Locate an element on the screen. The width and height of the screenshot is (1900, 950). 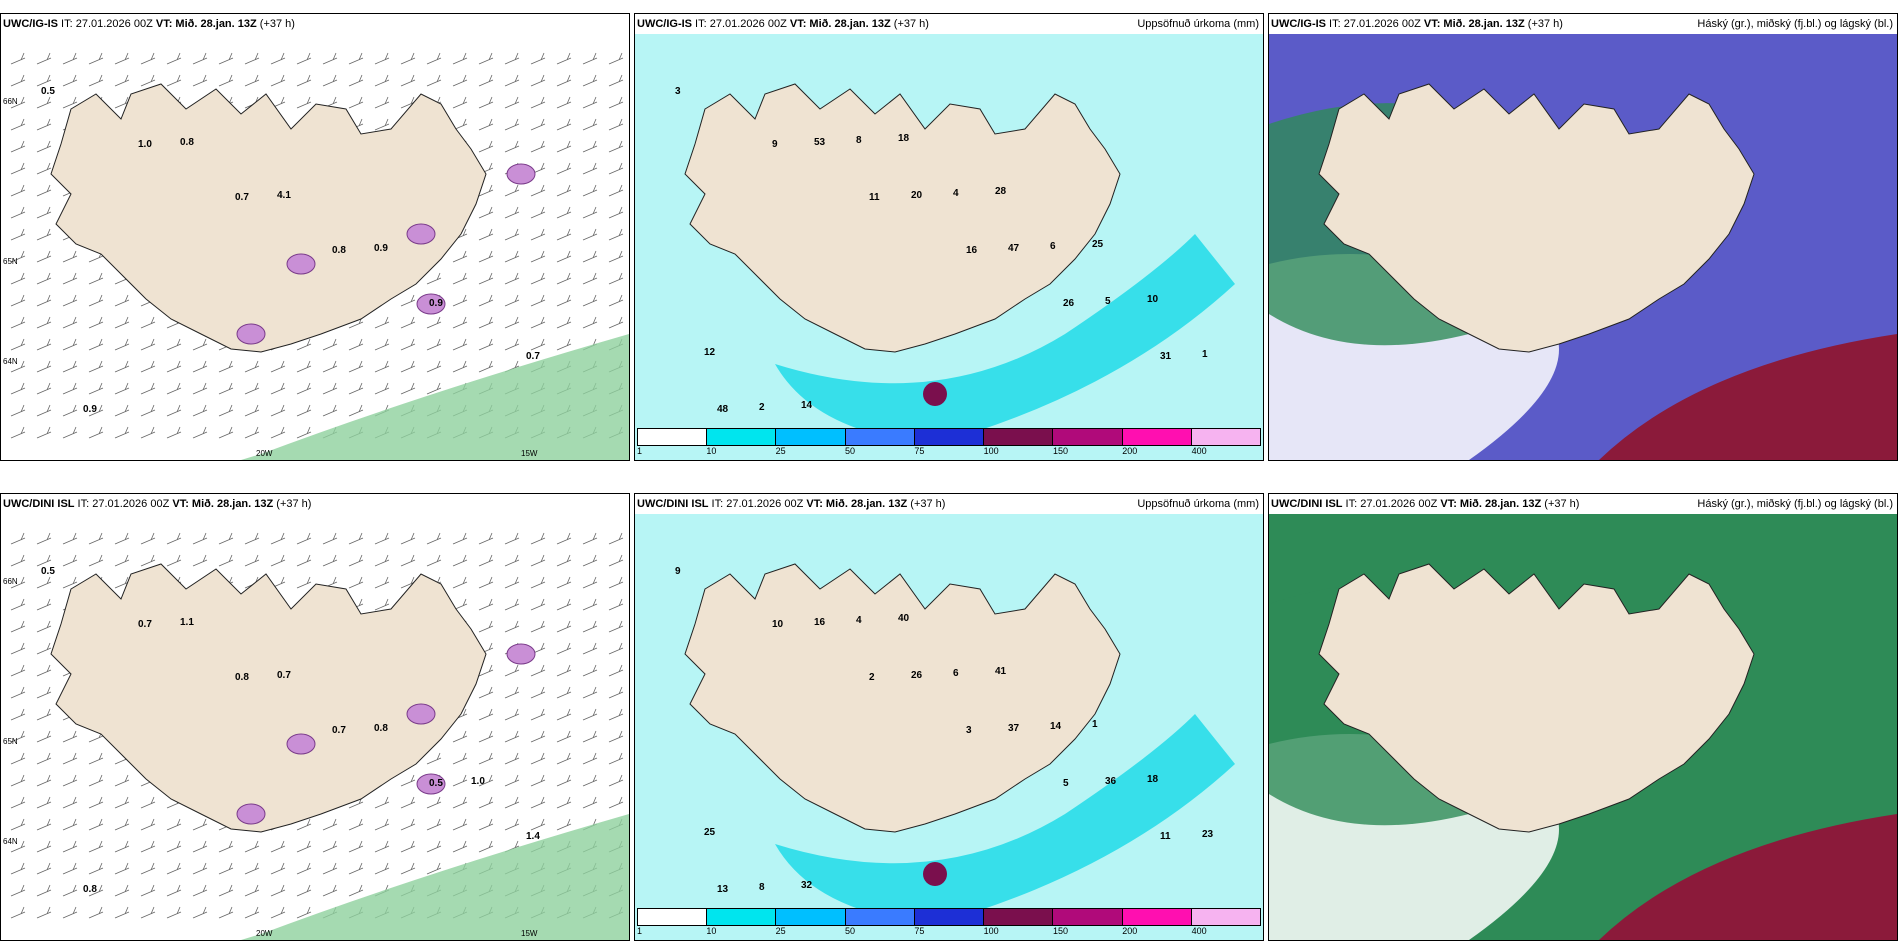
model-name: UWC/DINI ISL is located at coordinates (39, 504).